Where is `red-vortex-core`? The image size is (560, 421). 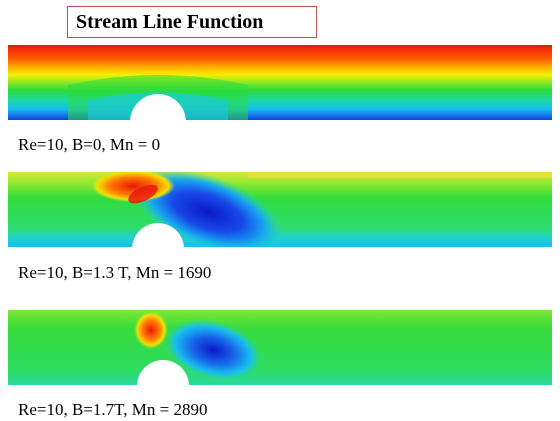 red-vortex-core is located at coordinates (143, 194).